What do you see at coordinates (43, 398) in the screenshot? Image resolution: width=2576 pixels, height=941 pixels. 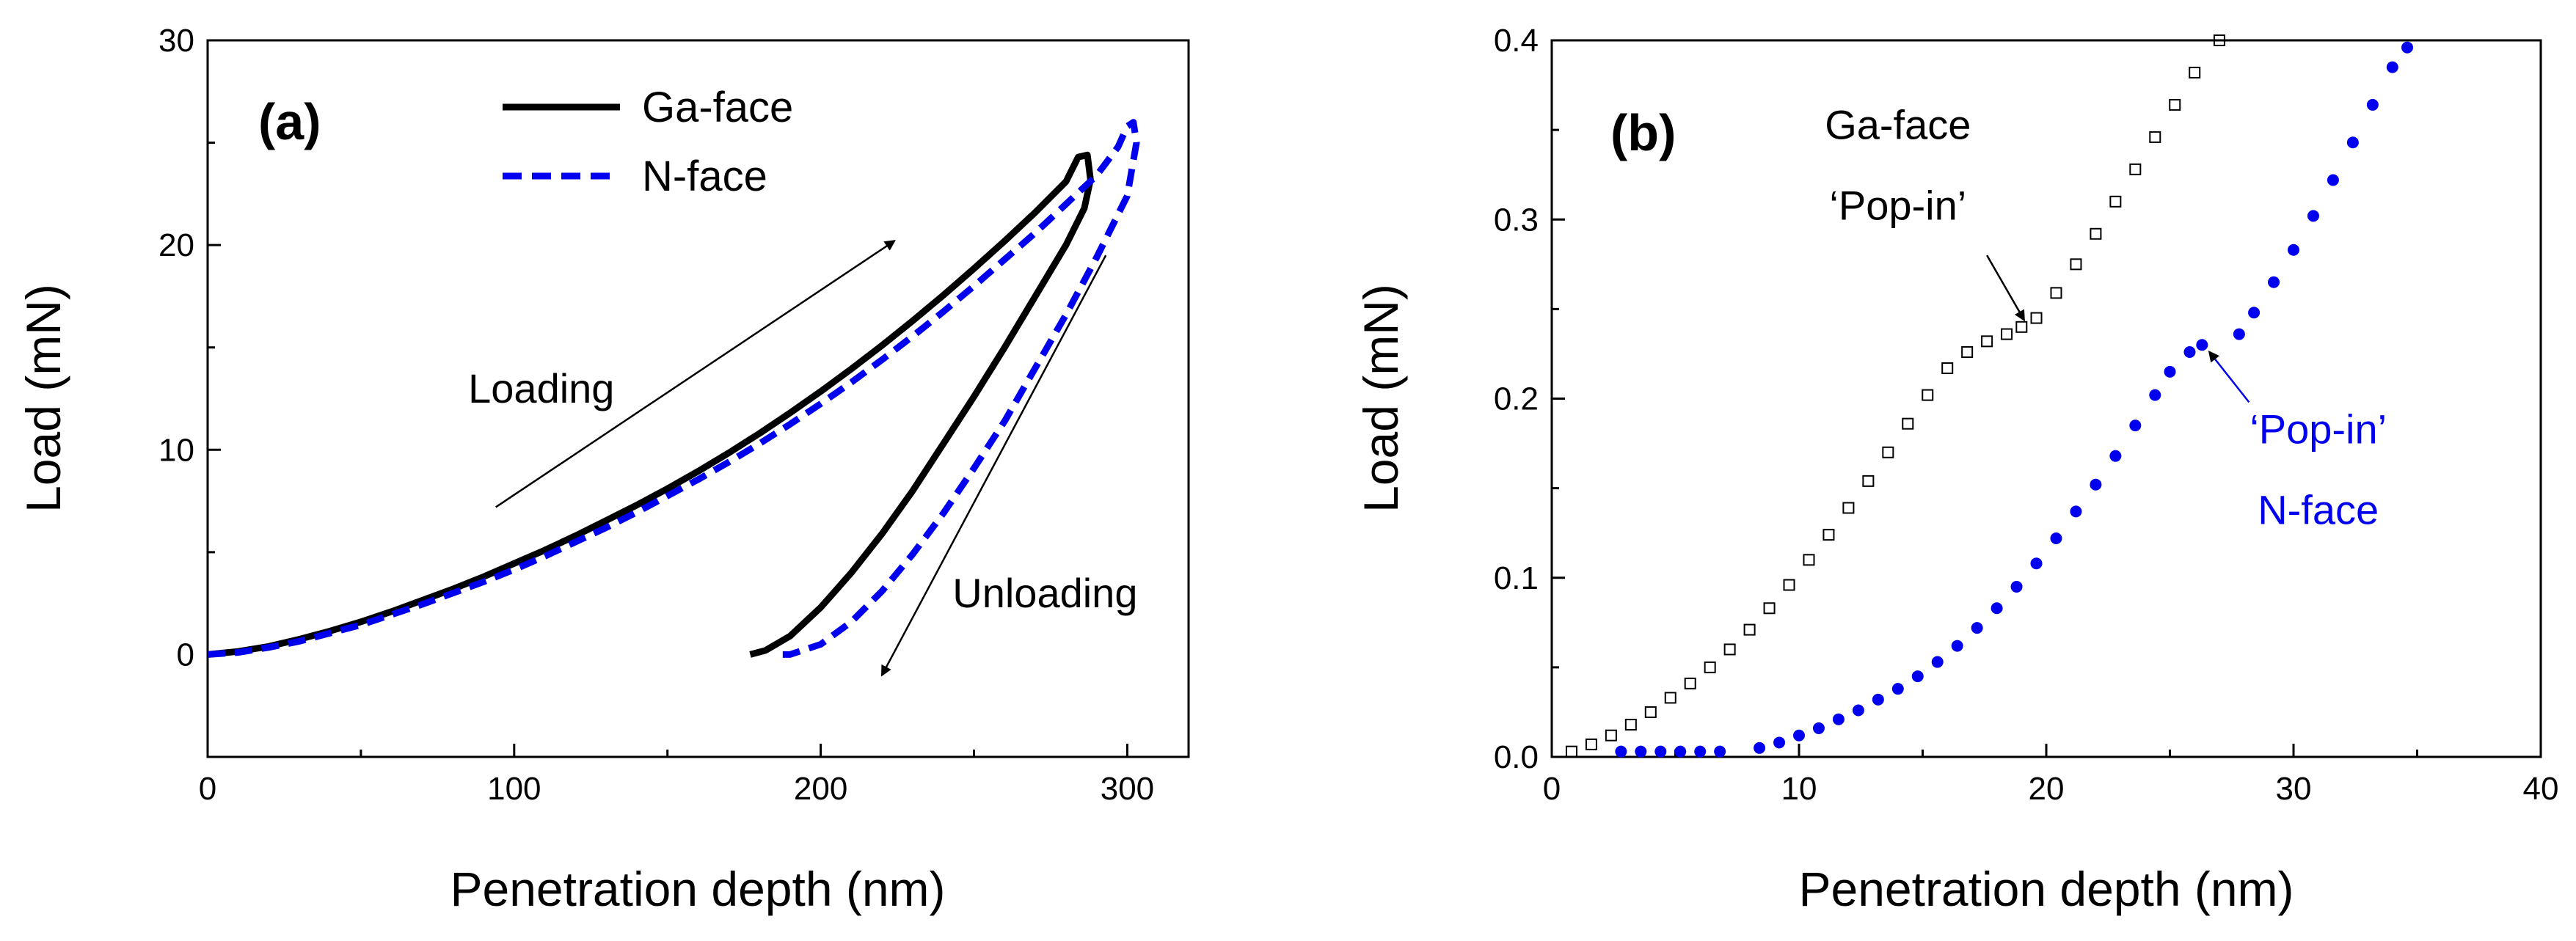 I see `panel-a-y-axis-title: Load (mN)` at bounding box center [43, 398].